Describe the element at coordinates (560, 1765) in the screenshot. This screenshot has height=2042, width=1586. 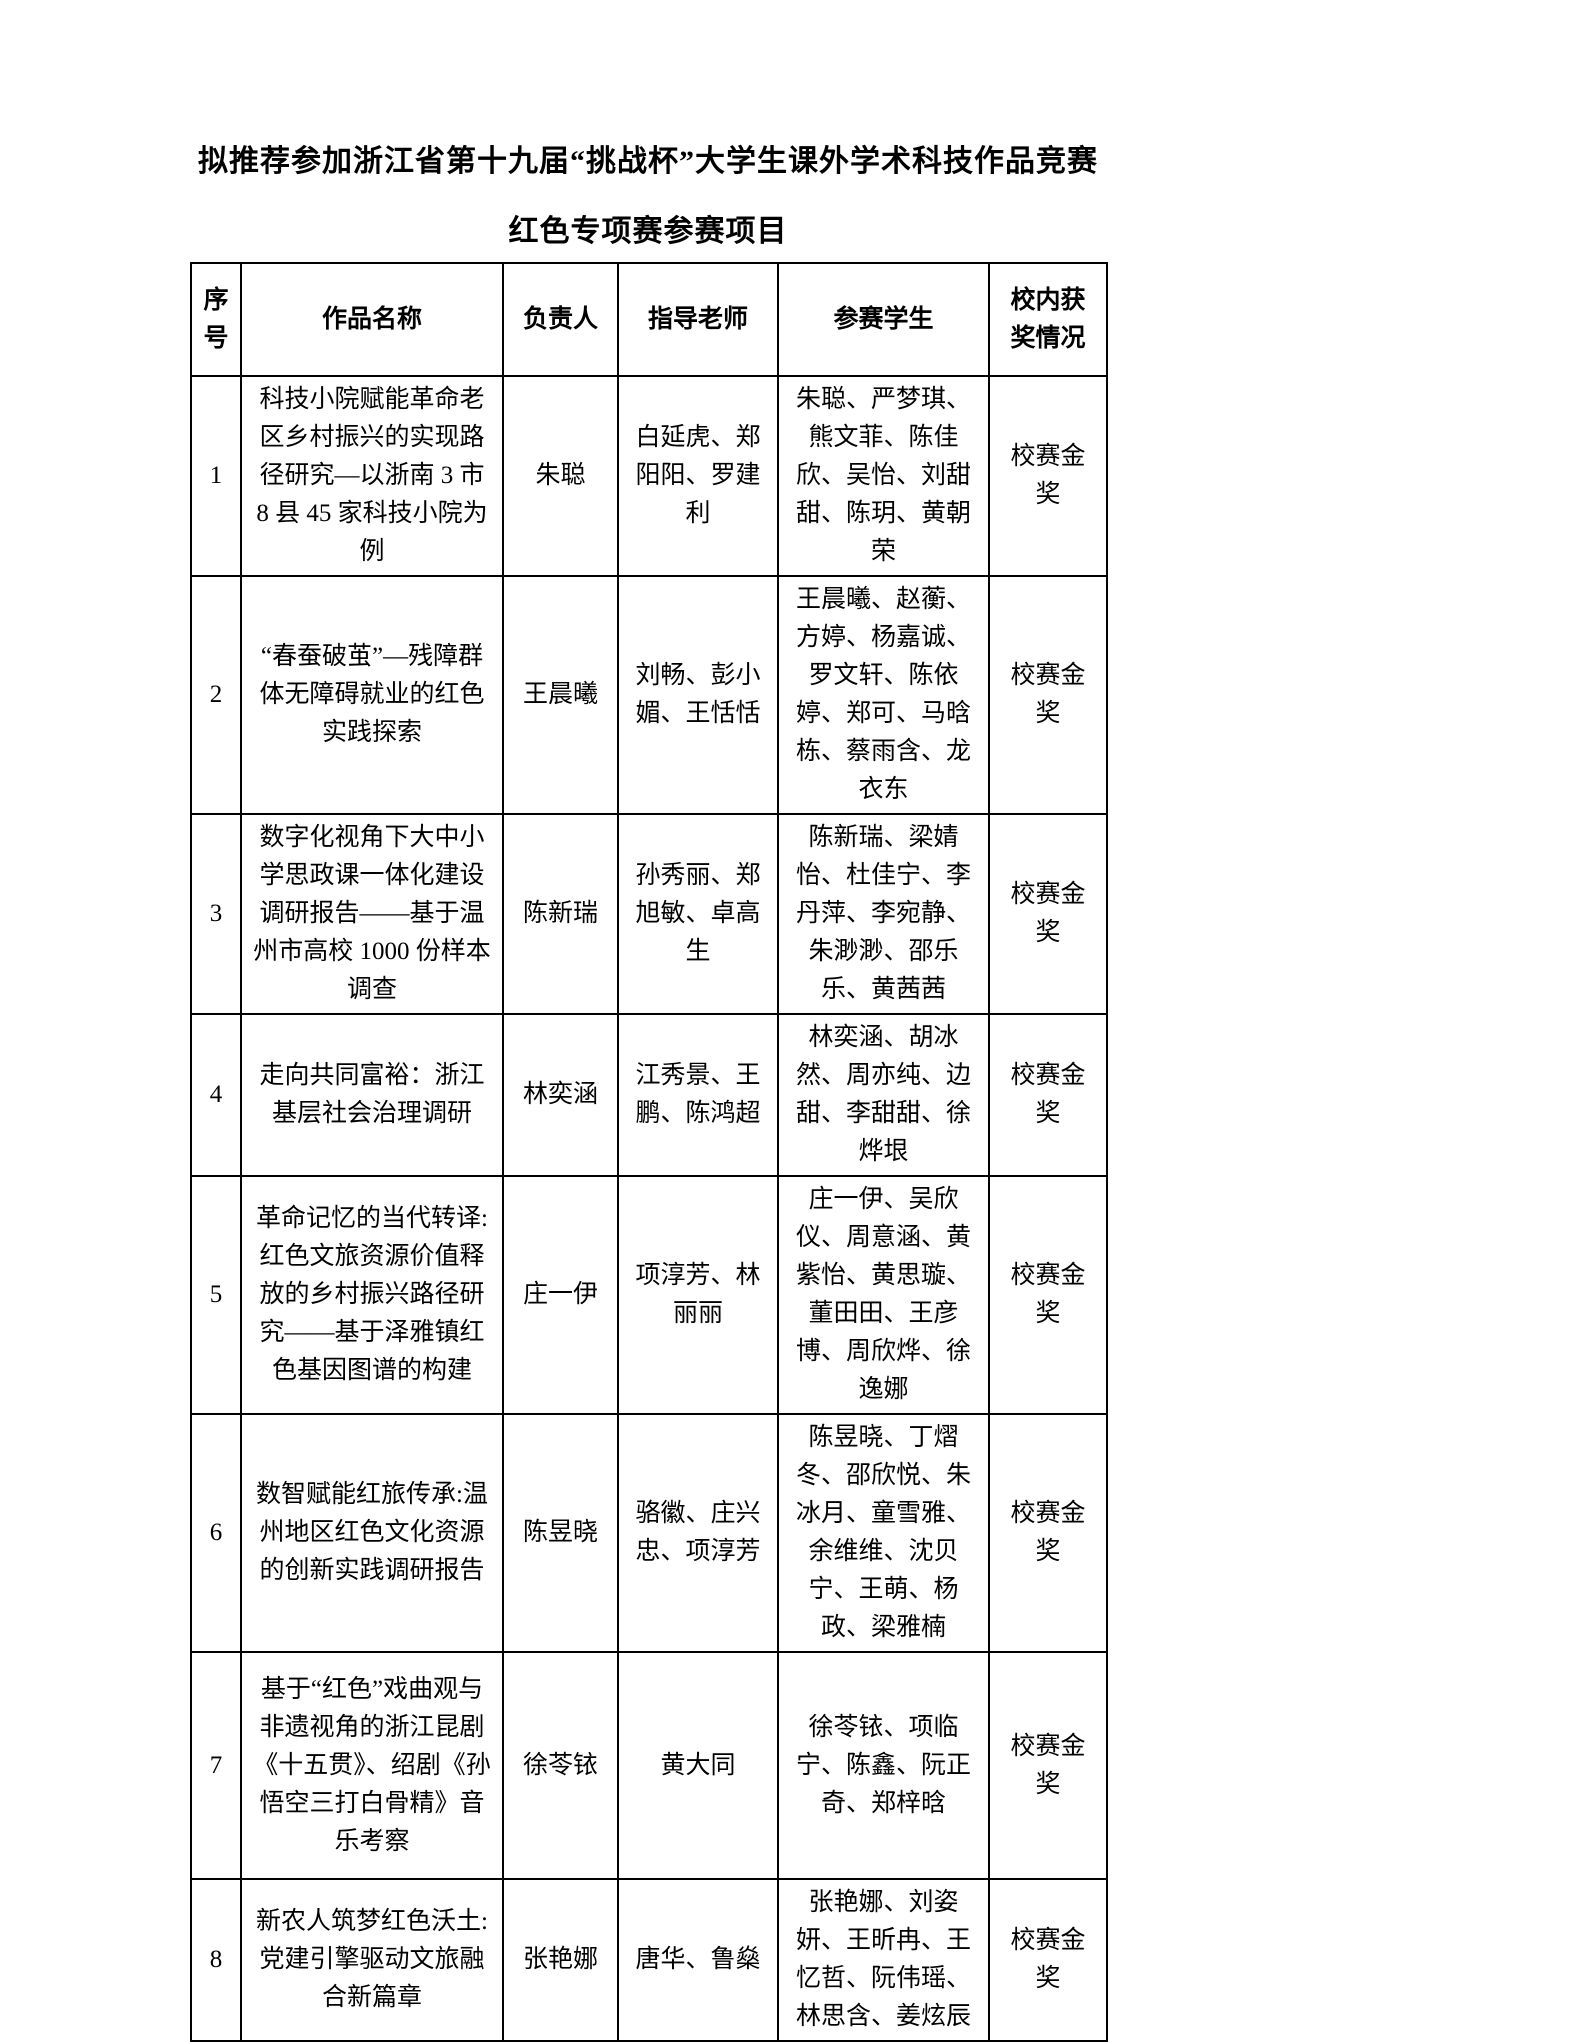
I see `cell-leader: 徐苓铱` at that location.